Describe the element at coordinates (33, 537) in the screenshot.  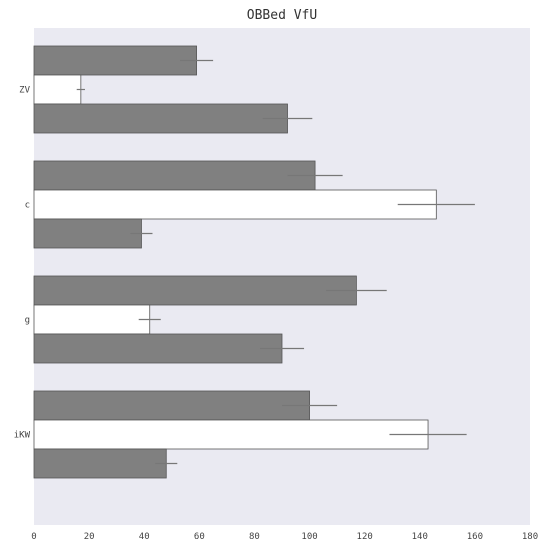
I see `x-tick-label: 0` at that location.